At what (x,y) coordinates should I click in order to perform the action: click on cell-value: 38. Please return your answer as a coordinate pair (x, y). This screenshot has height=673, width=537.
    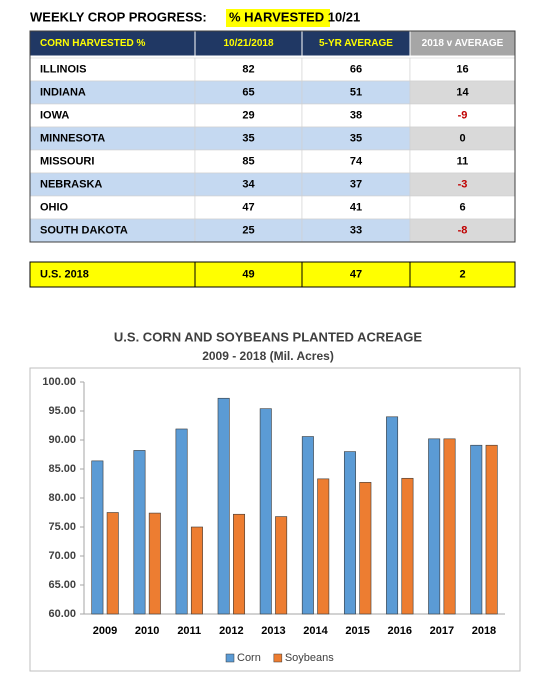
    Looking at the image, I should click on (356, 115).